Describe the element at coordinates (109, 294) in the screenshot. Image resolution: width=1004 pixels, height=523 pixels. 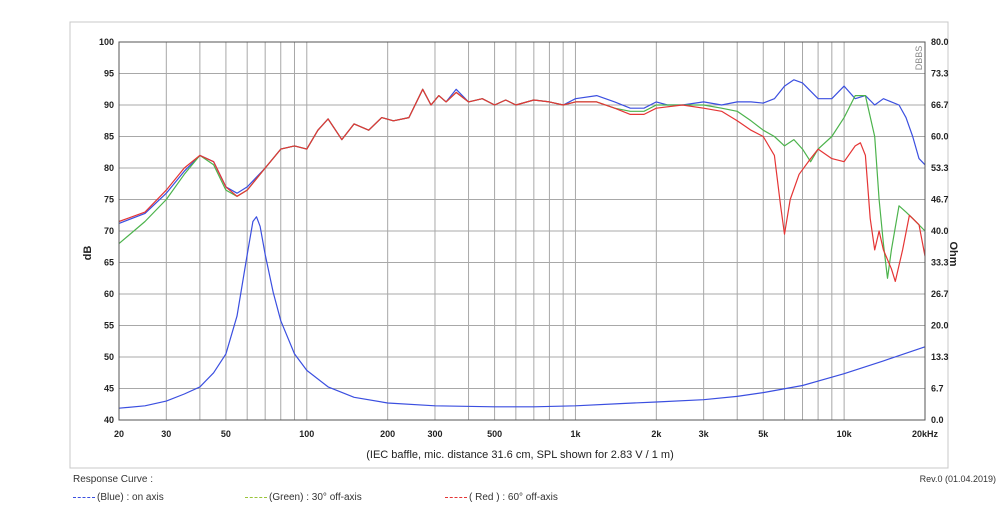
I see `y-tick-label-left: 60` at that location.